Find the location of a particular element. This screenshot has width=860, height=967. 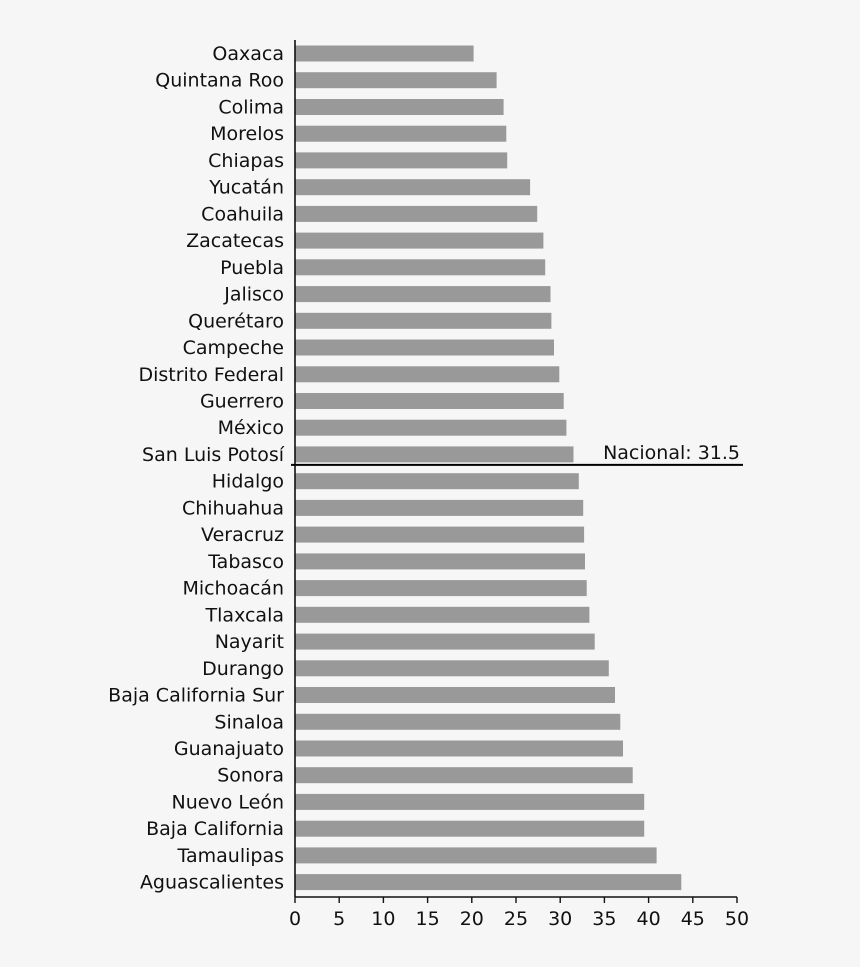

category-label: Colima is located at coordinates (251, 108).